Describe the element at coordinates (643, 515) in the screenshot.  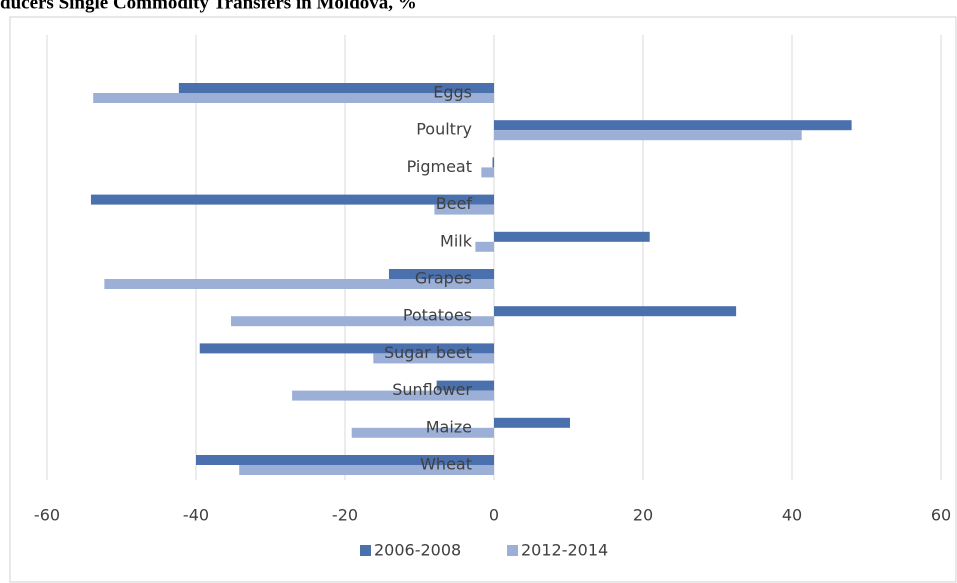
I see `x-tick-label: 20` at that location.